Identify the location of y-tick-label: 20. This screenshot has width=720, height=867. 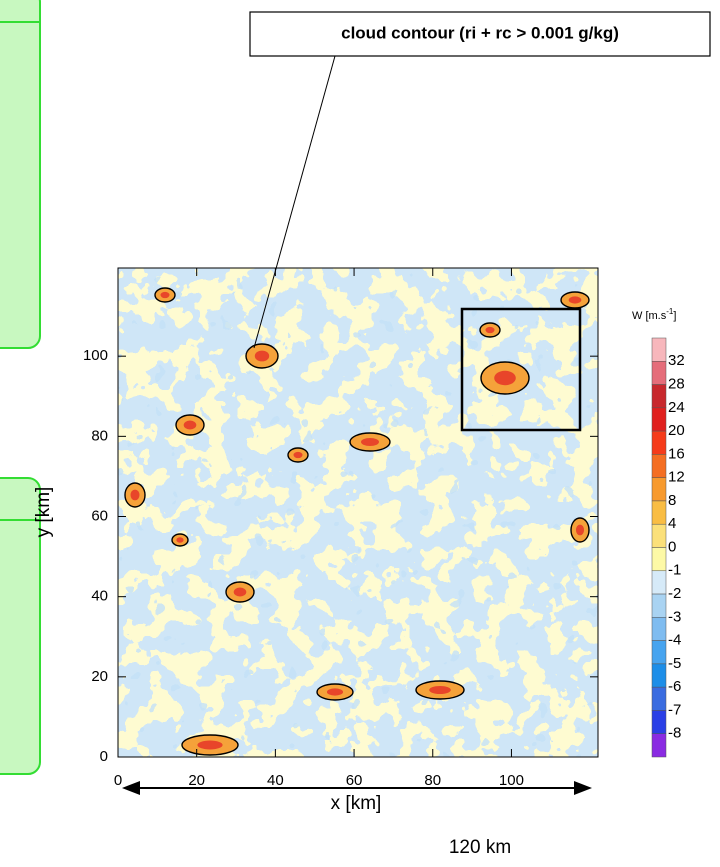
(99, 676).